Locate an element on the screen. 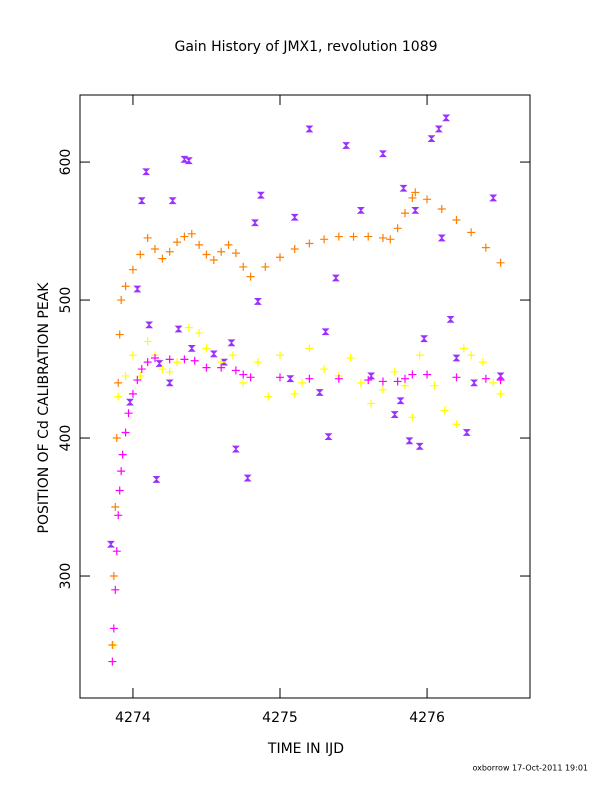 This screenshot has width=612, height=792. y-tick-label: 400 is located at coordinates (66, 438).